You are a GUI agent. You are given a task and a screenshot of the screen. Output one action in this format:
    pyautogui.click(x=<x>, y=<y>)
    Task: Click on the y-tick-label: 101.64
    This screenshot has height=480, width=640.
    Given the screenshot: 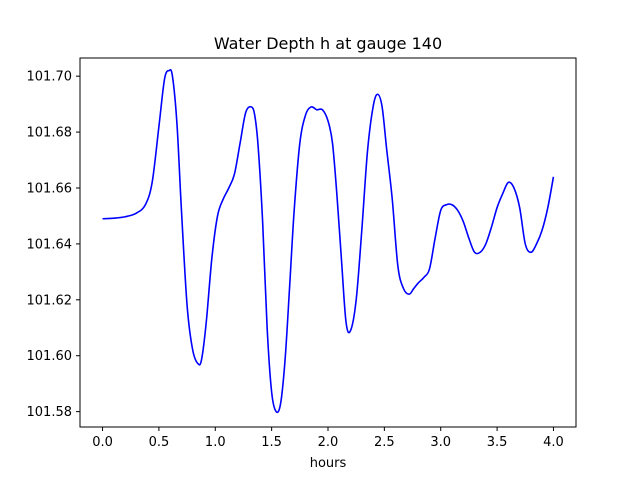 What is the action you would take?
    pyautogui.click(x=50, y=244)
    